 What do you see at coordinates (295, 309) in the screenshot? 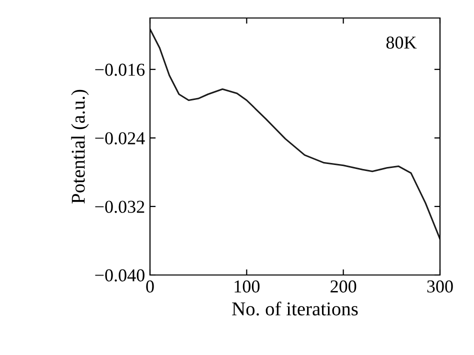
I see `x-axis-title: No. of iterations` at bounding box center [295, 309].